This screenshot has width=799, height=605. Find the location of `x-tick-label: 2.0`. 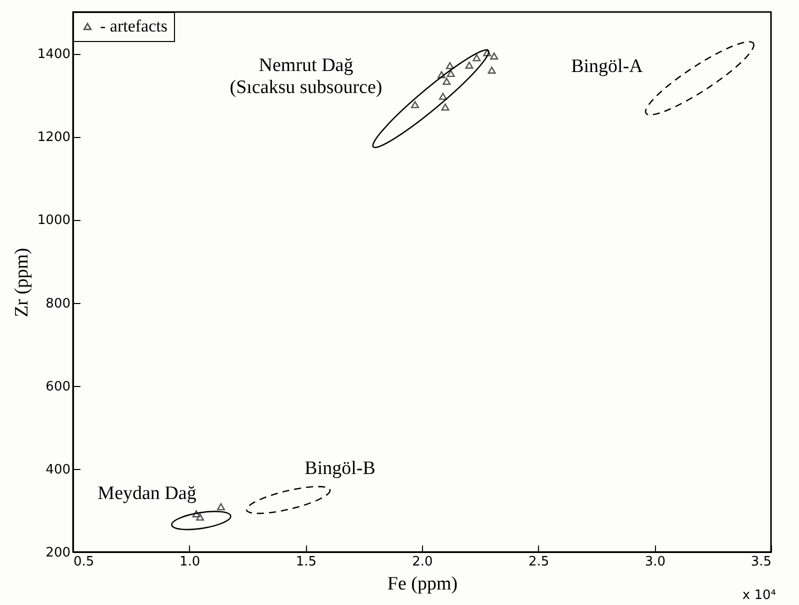

x-tick-label: 2.0 is located at coordinates (422, 562).